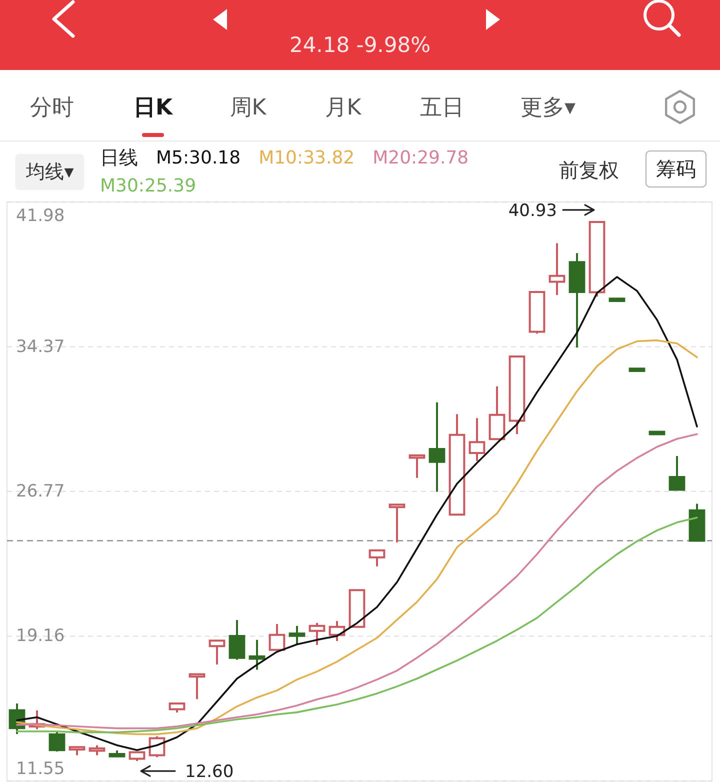 The image size is (720, 782). What do you see at coordinates (248, 108) in the screenshot?
I see `text: 周K` at bounding box center [248, 108].